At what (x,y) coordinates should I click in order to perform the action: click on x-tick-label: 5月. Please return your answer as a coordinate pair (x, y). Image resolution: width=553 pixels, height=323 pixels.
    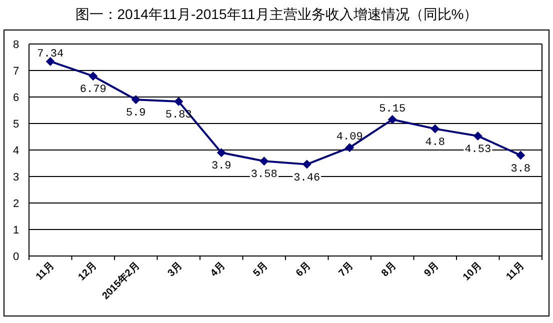
    Looking at the image, I should click on (260, 270).